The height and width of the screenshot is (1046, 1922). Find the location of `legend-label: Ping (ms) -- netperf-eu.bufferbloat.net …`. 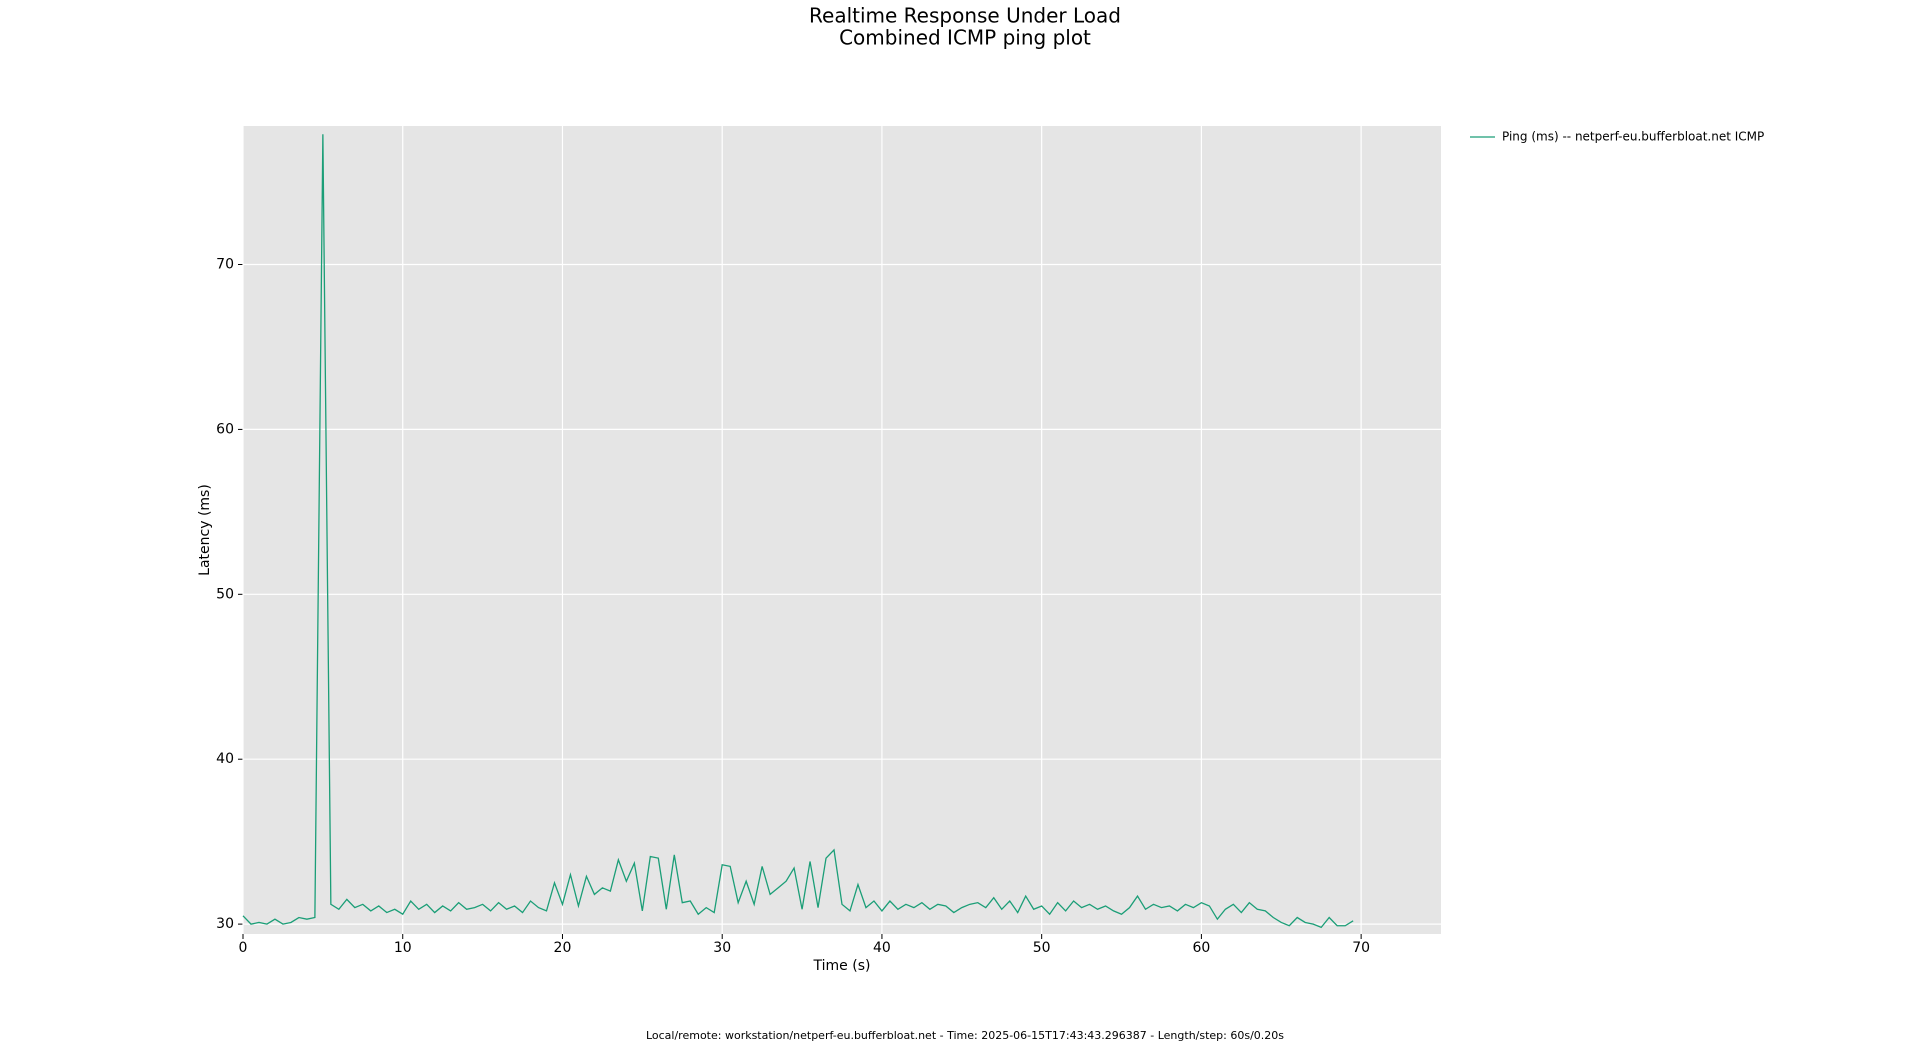

legend-label: Ping (ms) -- netperf-eu.bufferbloat.net … is located at coordinates (1633, 137).